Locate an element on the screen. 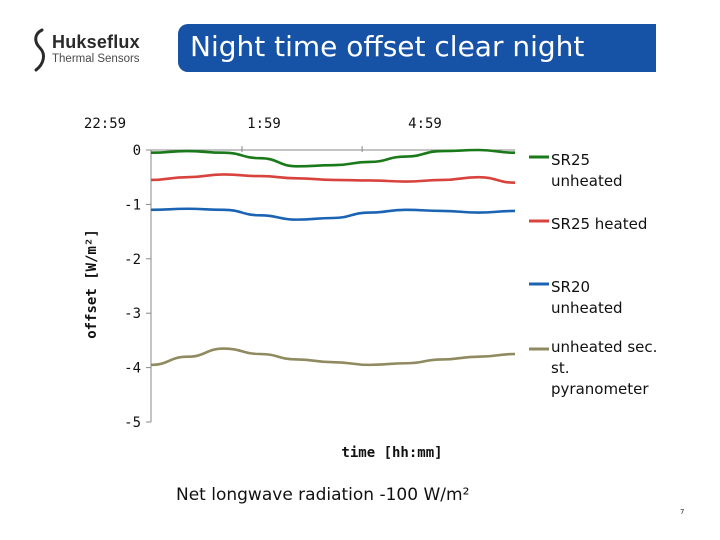  x-tick-label: 1:59 is located at coordinates (264, 124).